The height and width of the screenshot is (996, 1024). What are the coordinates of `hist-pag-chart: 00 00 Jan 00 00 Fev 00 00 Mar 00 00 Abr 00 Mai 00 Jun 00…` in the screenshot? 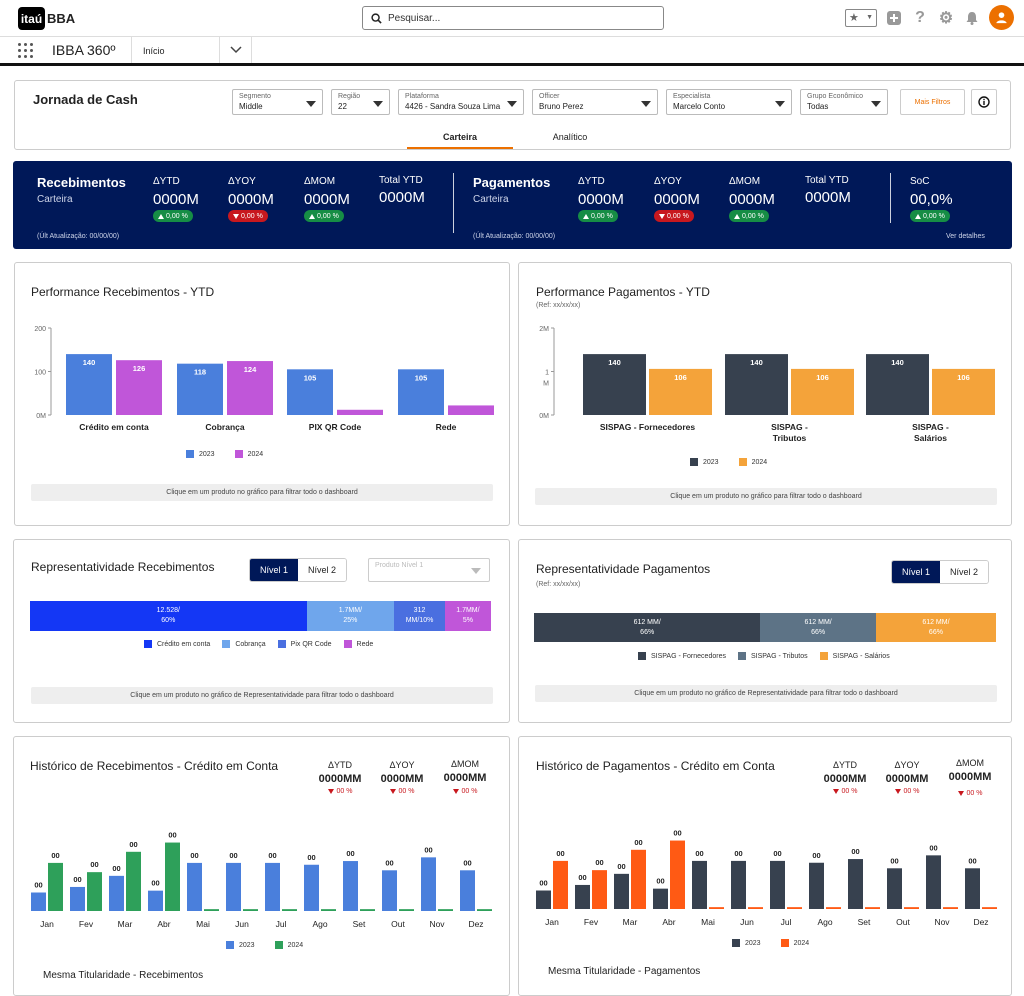 It's located at (765, 872).